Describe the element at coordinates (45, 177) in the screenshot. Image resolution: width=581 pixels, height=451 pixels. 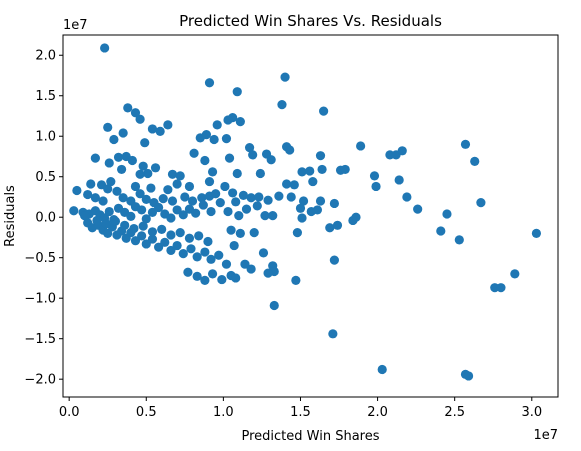
I see `y-tick-label: 0.5` at that location.